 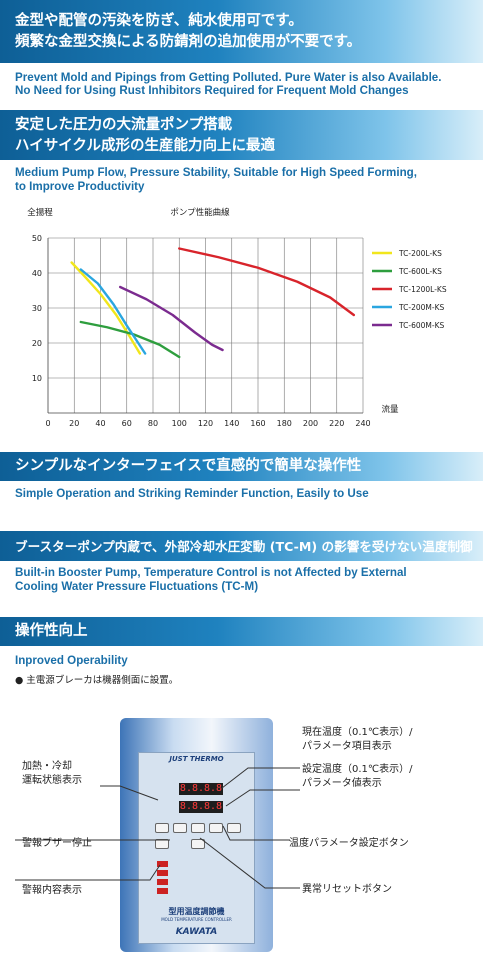 What do you see at coordinates (200, 212) in the screenshot?
I see `chart-title: ポンプ性能曲線` at bounding box center [200, 212].